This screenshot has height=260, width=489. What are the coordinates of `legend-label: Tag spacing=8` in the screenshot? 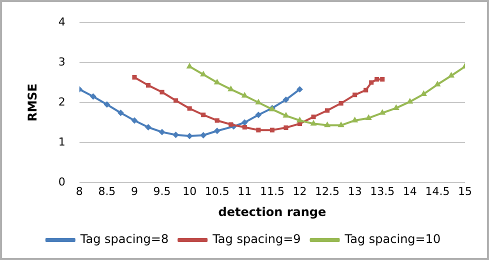 It's located at (124, 239).